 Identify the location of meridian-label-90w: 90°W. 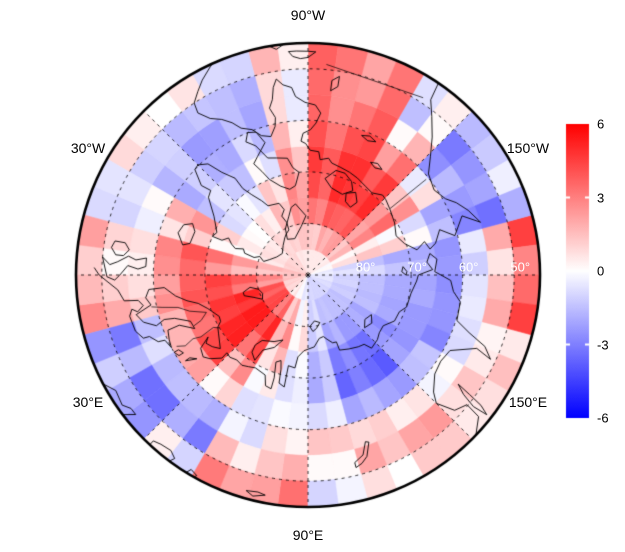
(308, 15).